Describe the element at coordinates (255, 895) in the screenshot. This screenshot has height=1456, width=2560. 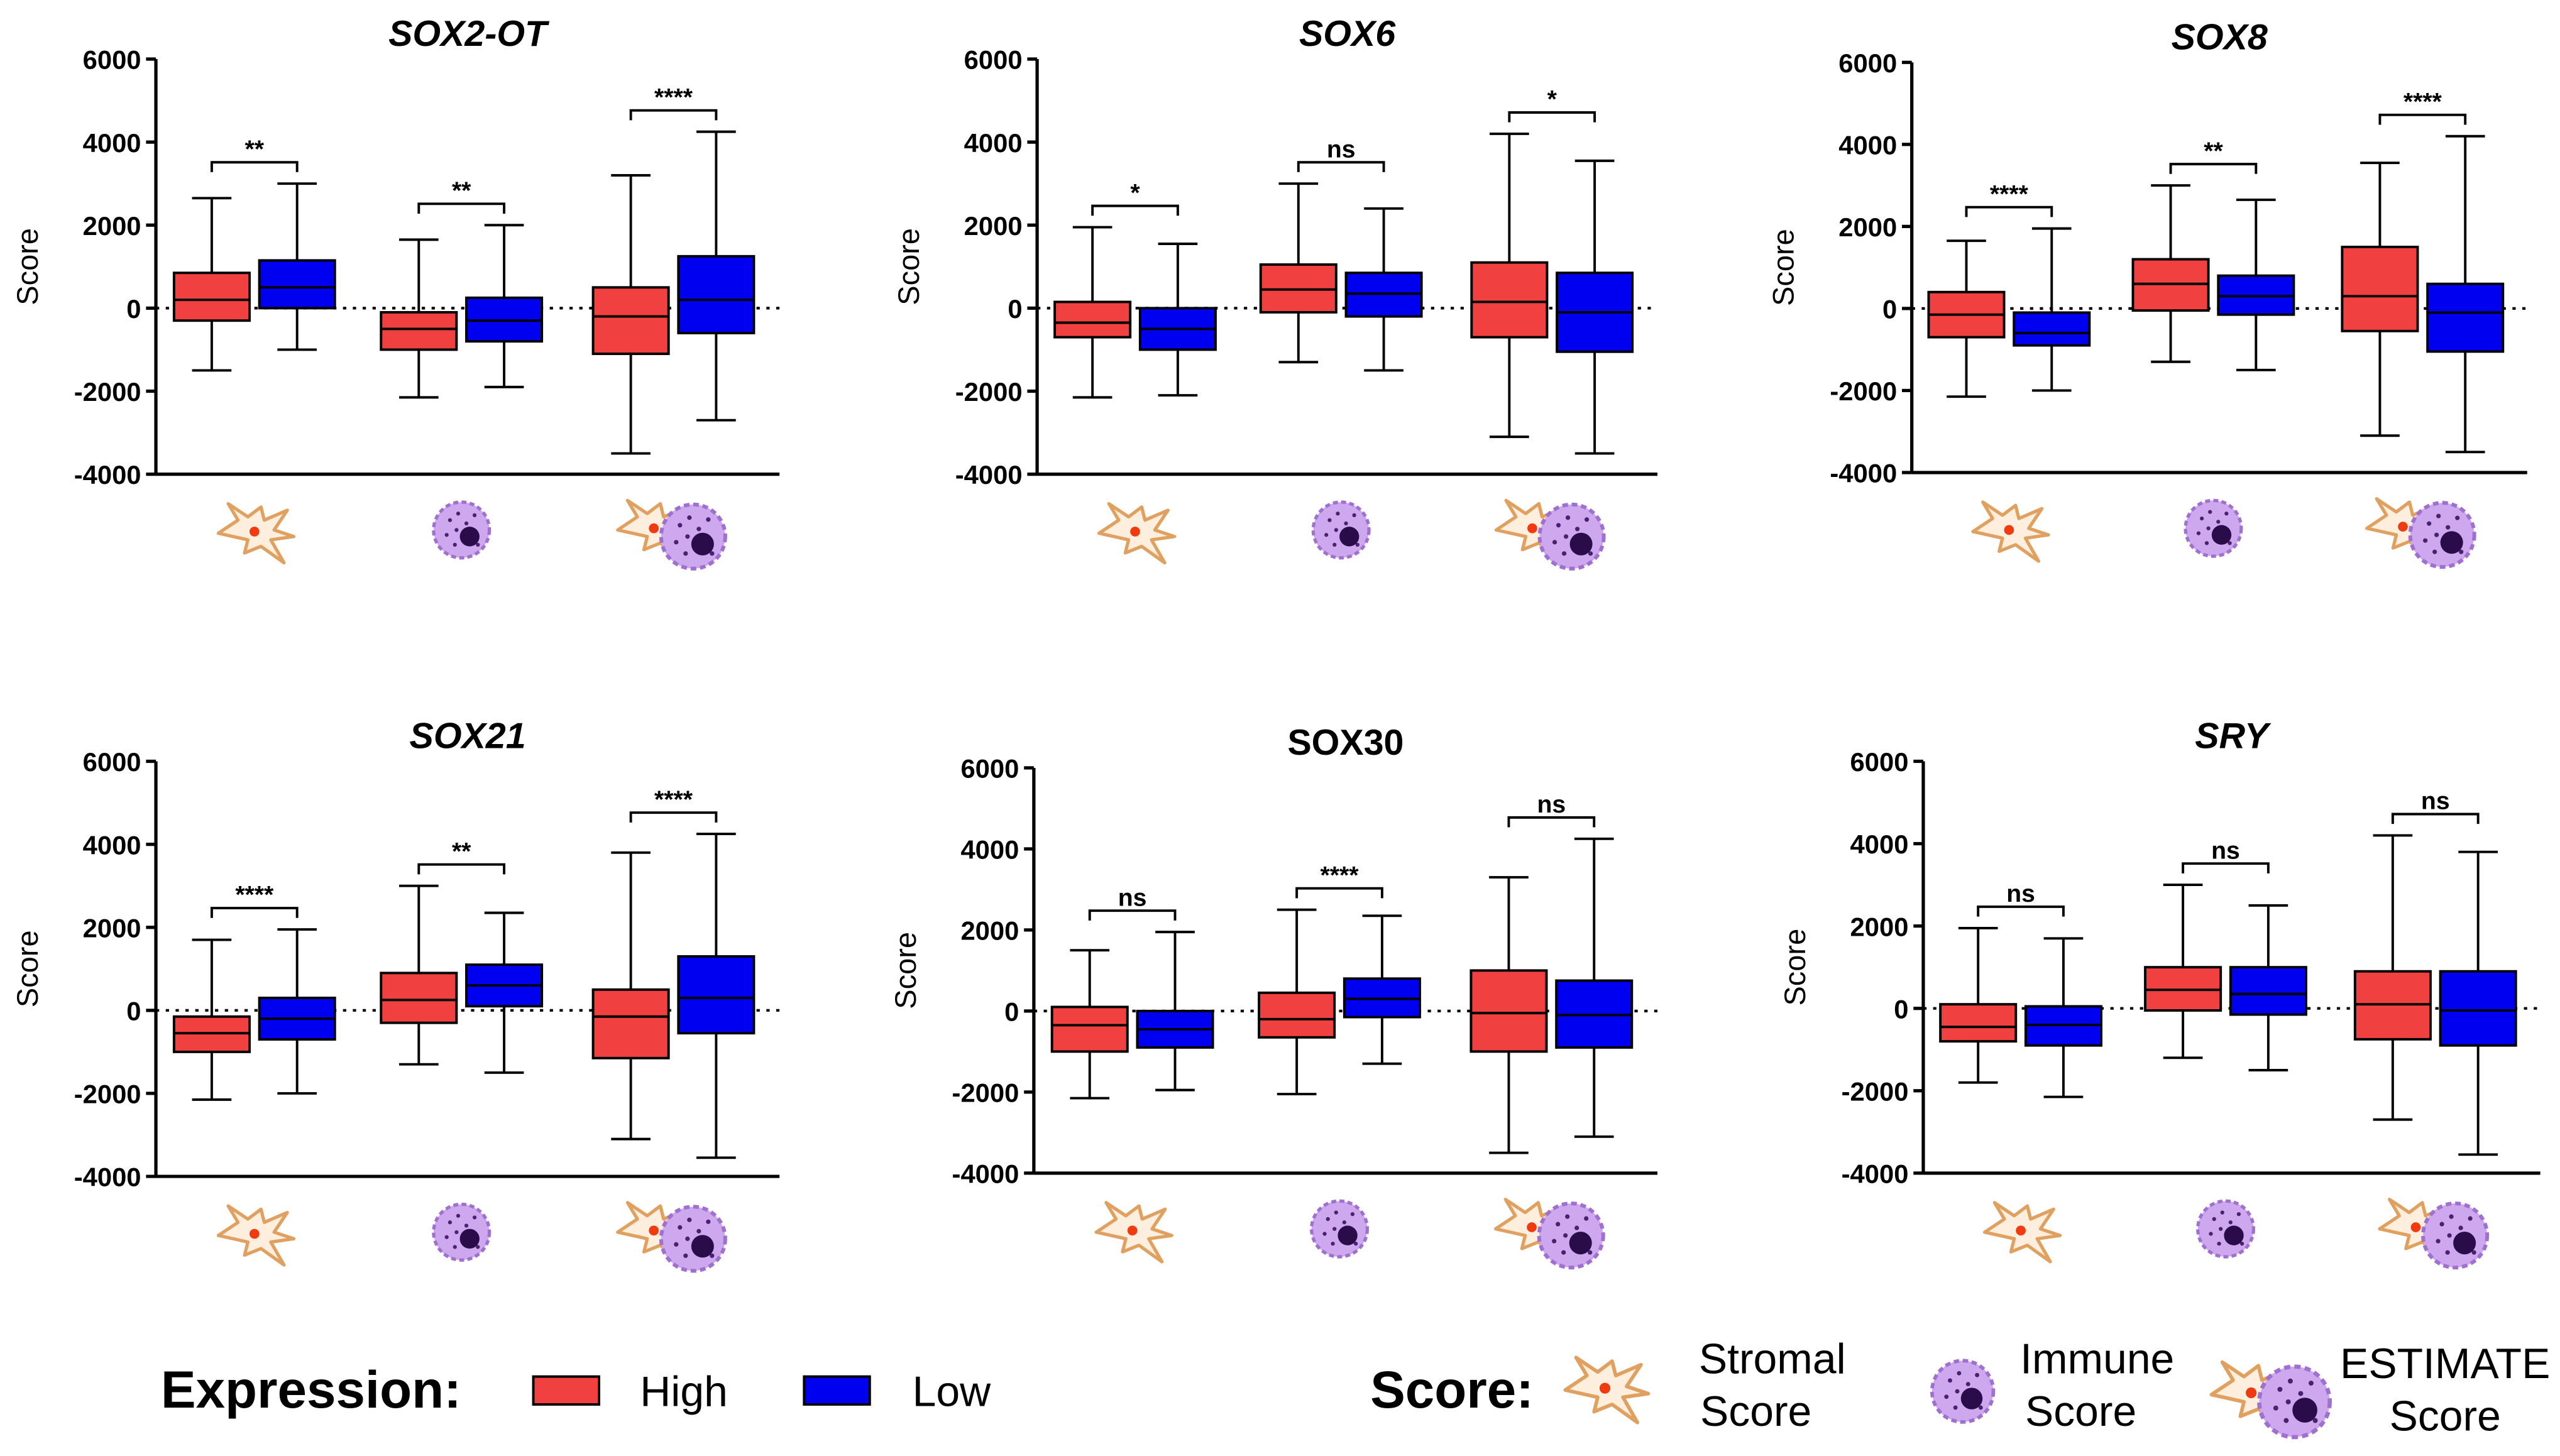
I see `significance-label: ****` at that location.